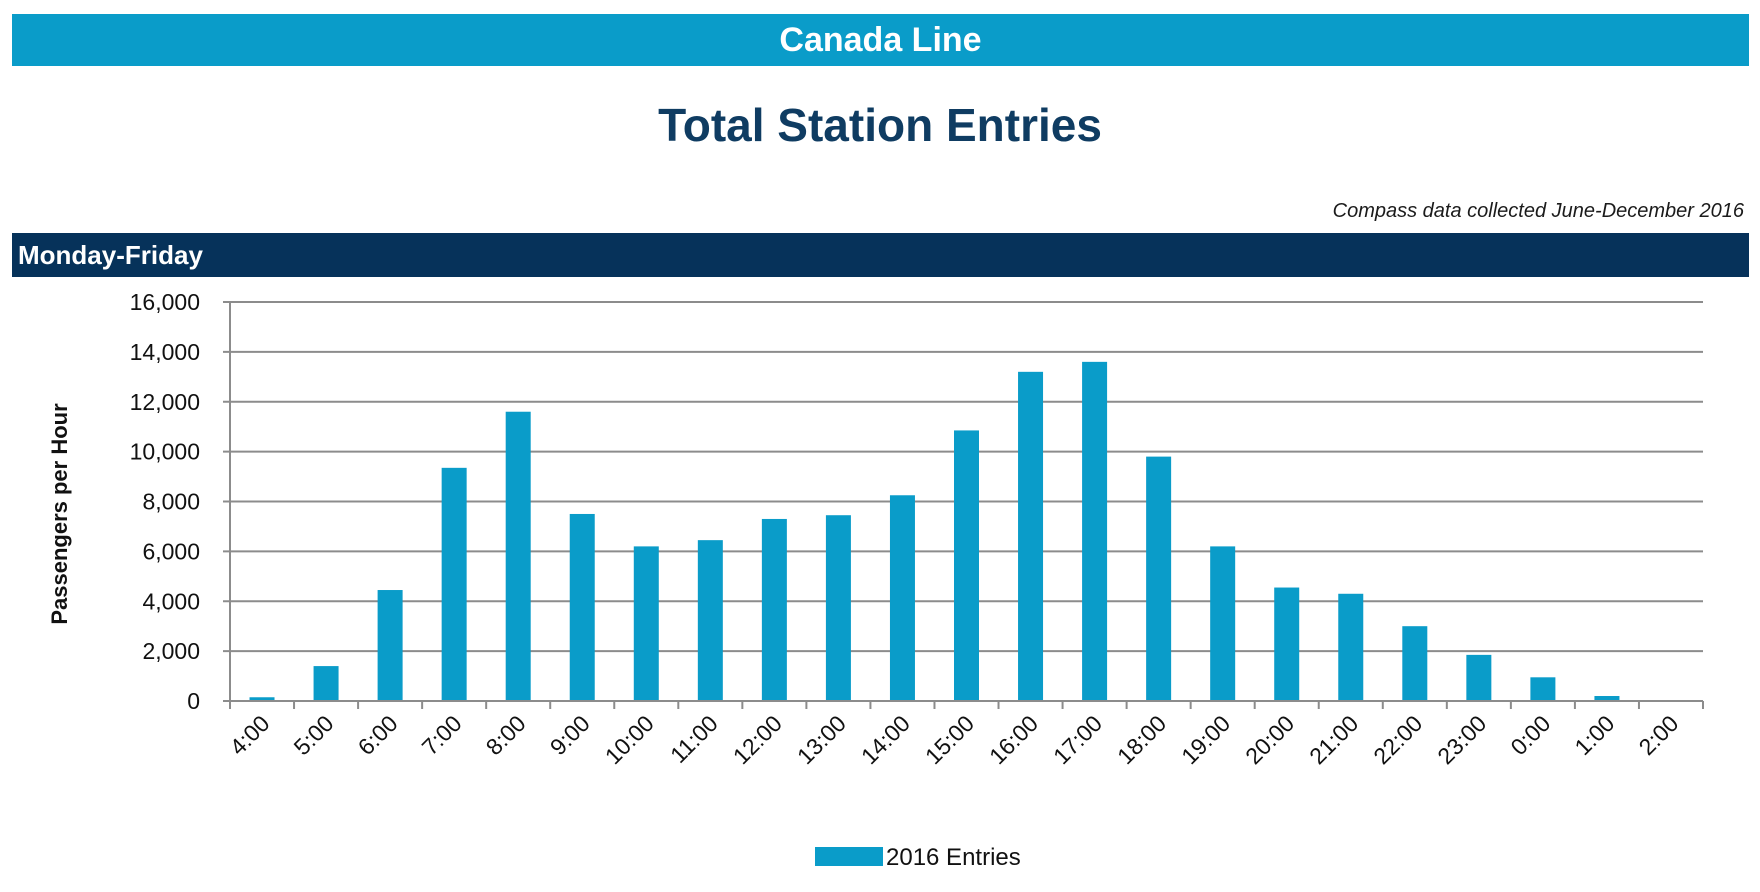  Describe the element at coordinates (953, 857) in the screenshot. I see `legend-label: 2016 Entries` at that location.